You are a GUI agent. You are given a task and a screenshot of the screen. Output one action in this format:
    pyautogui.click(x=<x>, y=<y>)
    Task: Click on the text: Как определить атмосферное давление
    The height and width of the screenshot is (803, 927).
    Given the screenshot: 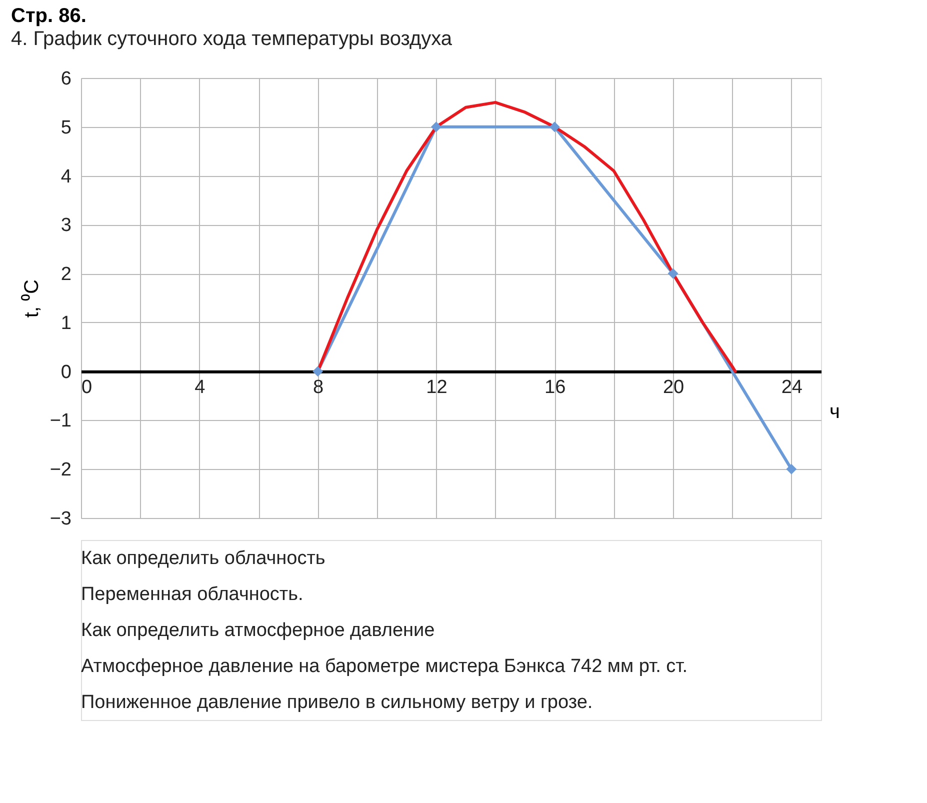 What is the action you would take?
    pyautogui.click(x=258, y=630)
    